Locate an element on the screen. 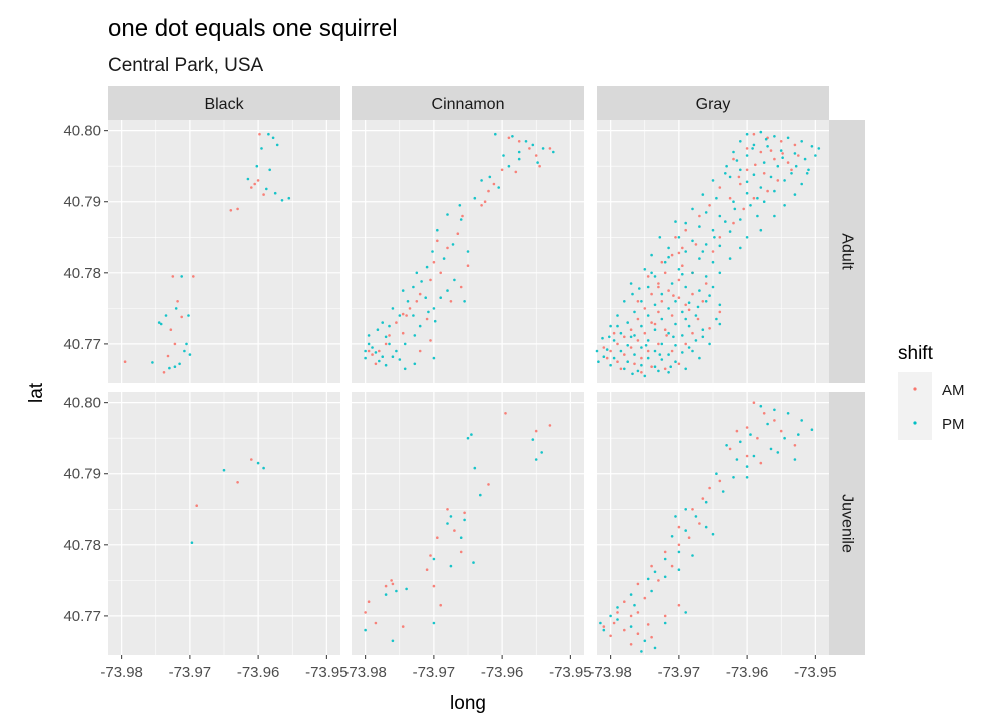 This screenshot has width=984, height=723. panel-gridlines is located at coordinates (713, 523).